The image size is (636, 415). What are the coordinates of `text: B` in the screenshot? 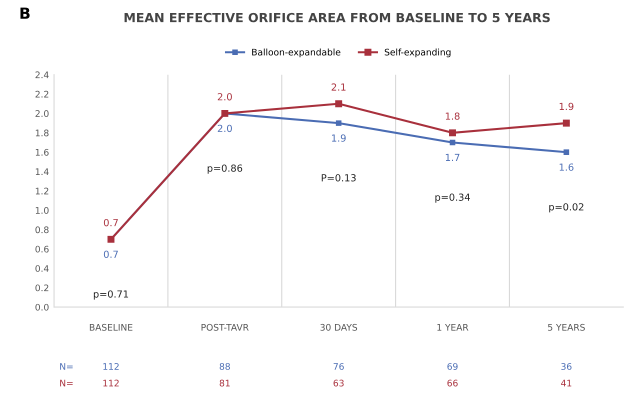 It's located at (25, 13).